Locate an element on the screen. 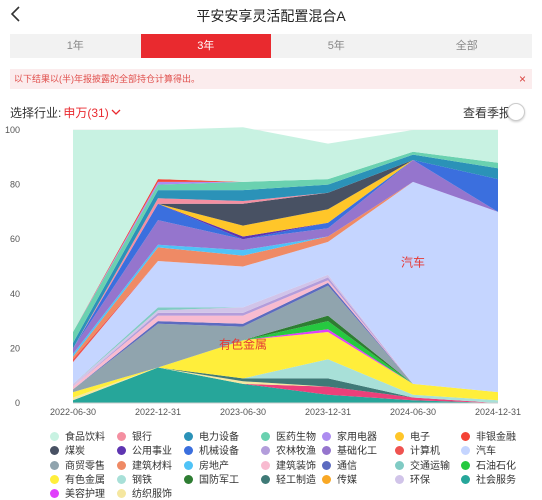 The width and height of the screenshot is (542, 500). legend-item: 计算机 is located at coordinates (417, 452).